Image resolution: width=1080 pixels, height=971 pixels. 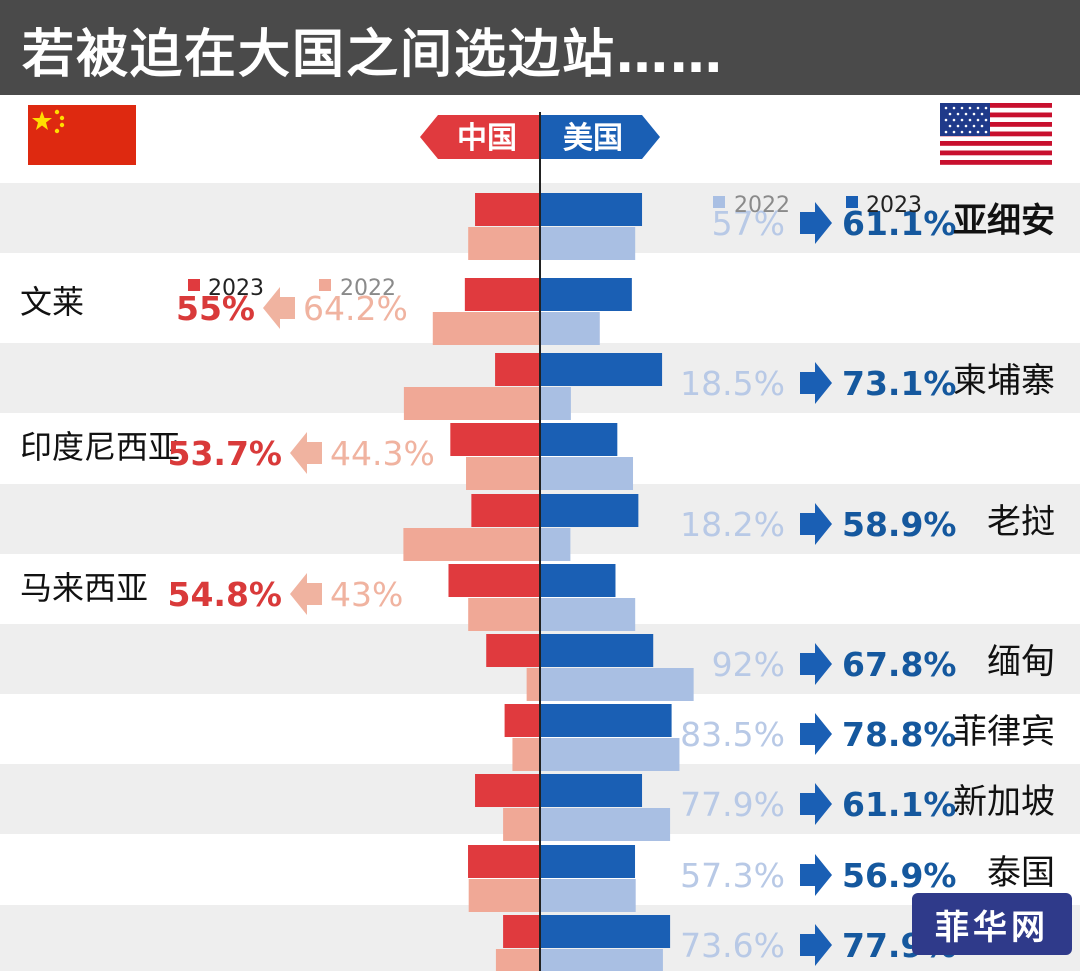 I want to click on country-label: 缅甸, so click(x=1021, y=662).